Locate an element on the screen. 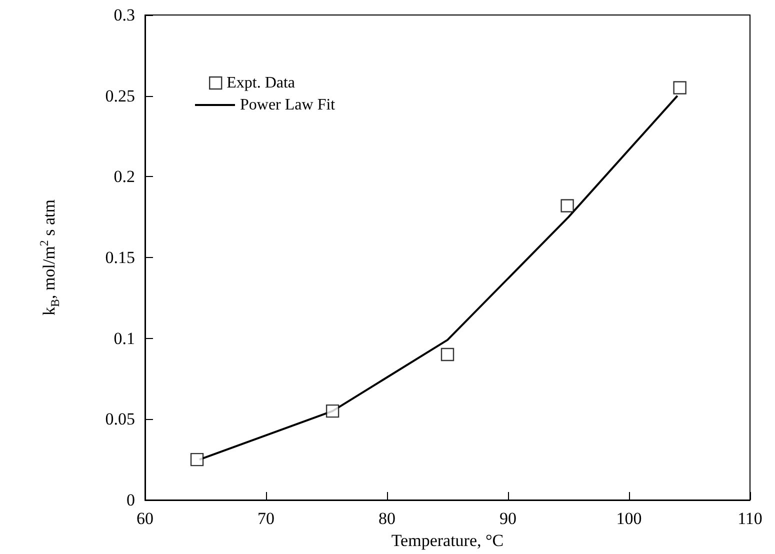  y-tick-label: 0.25 is located at coordinates (120, 96).